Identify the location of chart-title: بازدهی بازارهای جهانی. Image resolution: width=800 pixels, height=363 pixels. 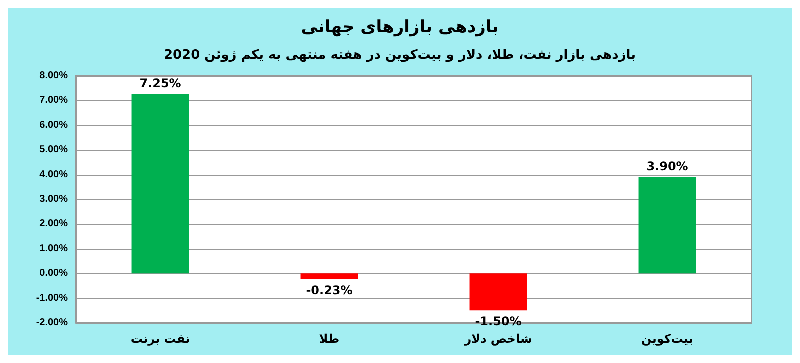
(400, 28).